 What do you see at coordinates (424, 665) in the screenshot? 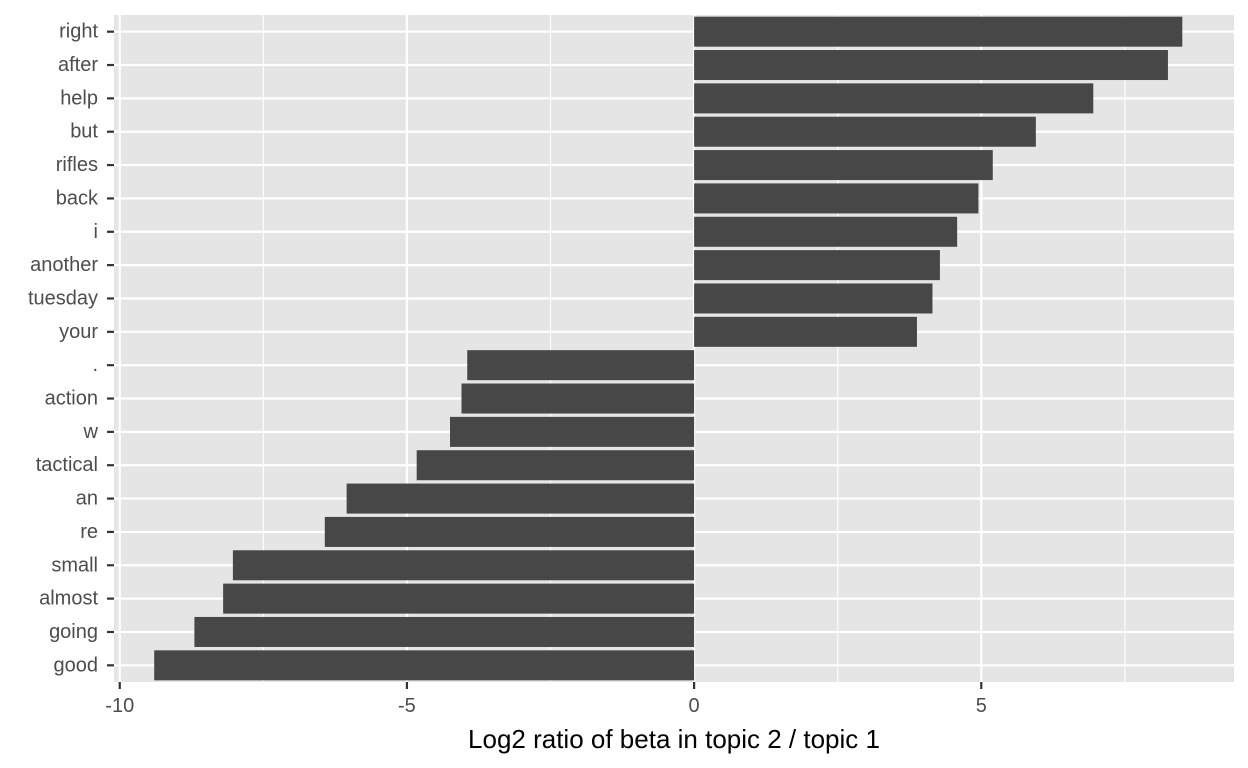
I see `bar-good` at bounding box center [424, 665].